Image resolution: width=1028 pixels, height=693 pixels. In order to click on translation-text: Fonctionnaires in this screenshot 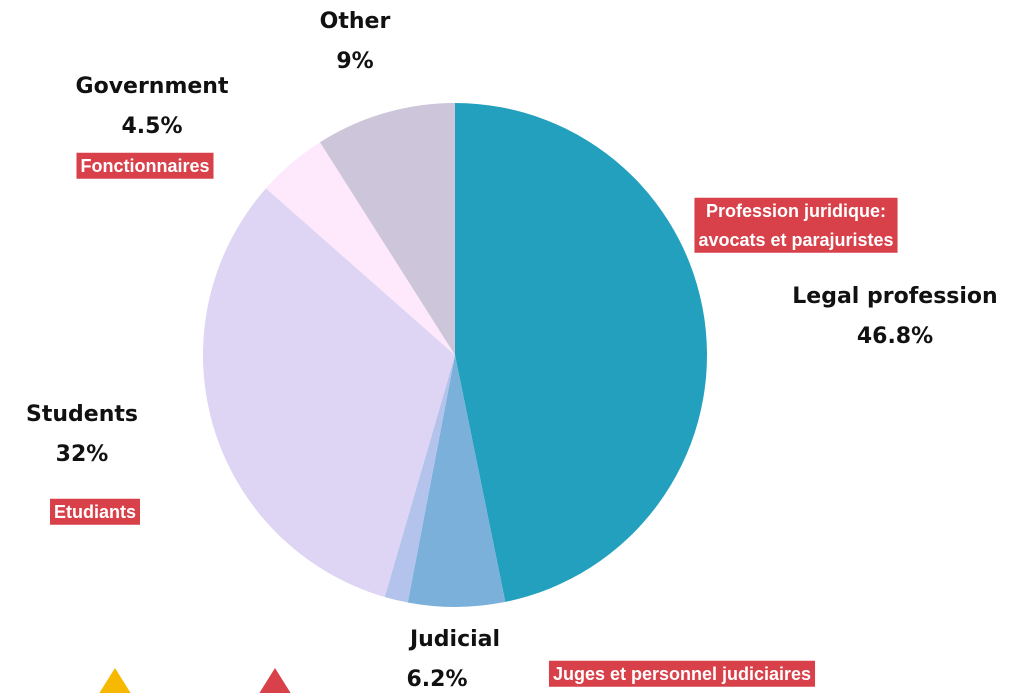, I will do `click(144, 166)`.